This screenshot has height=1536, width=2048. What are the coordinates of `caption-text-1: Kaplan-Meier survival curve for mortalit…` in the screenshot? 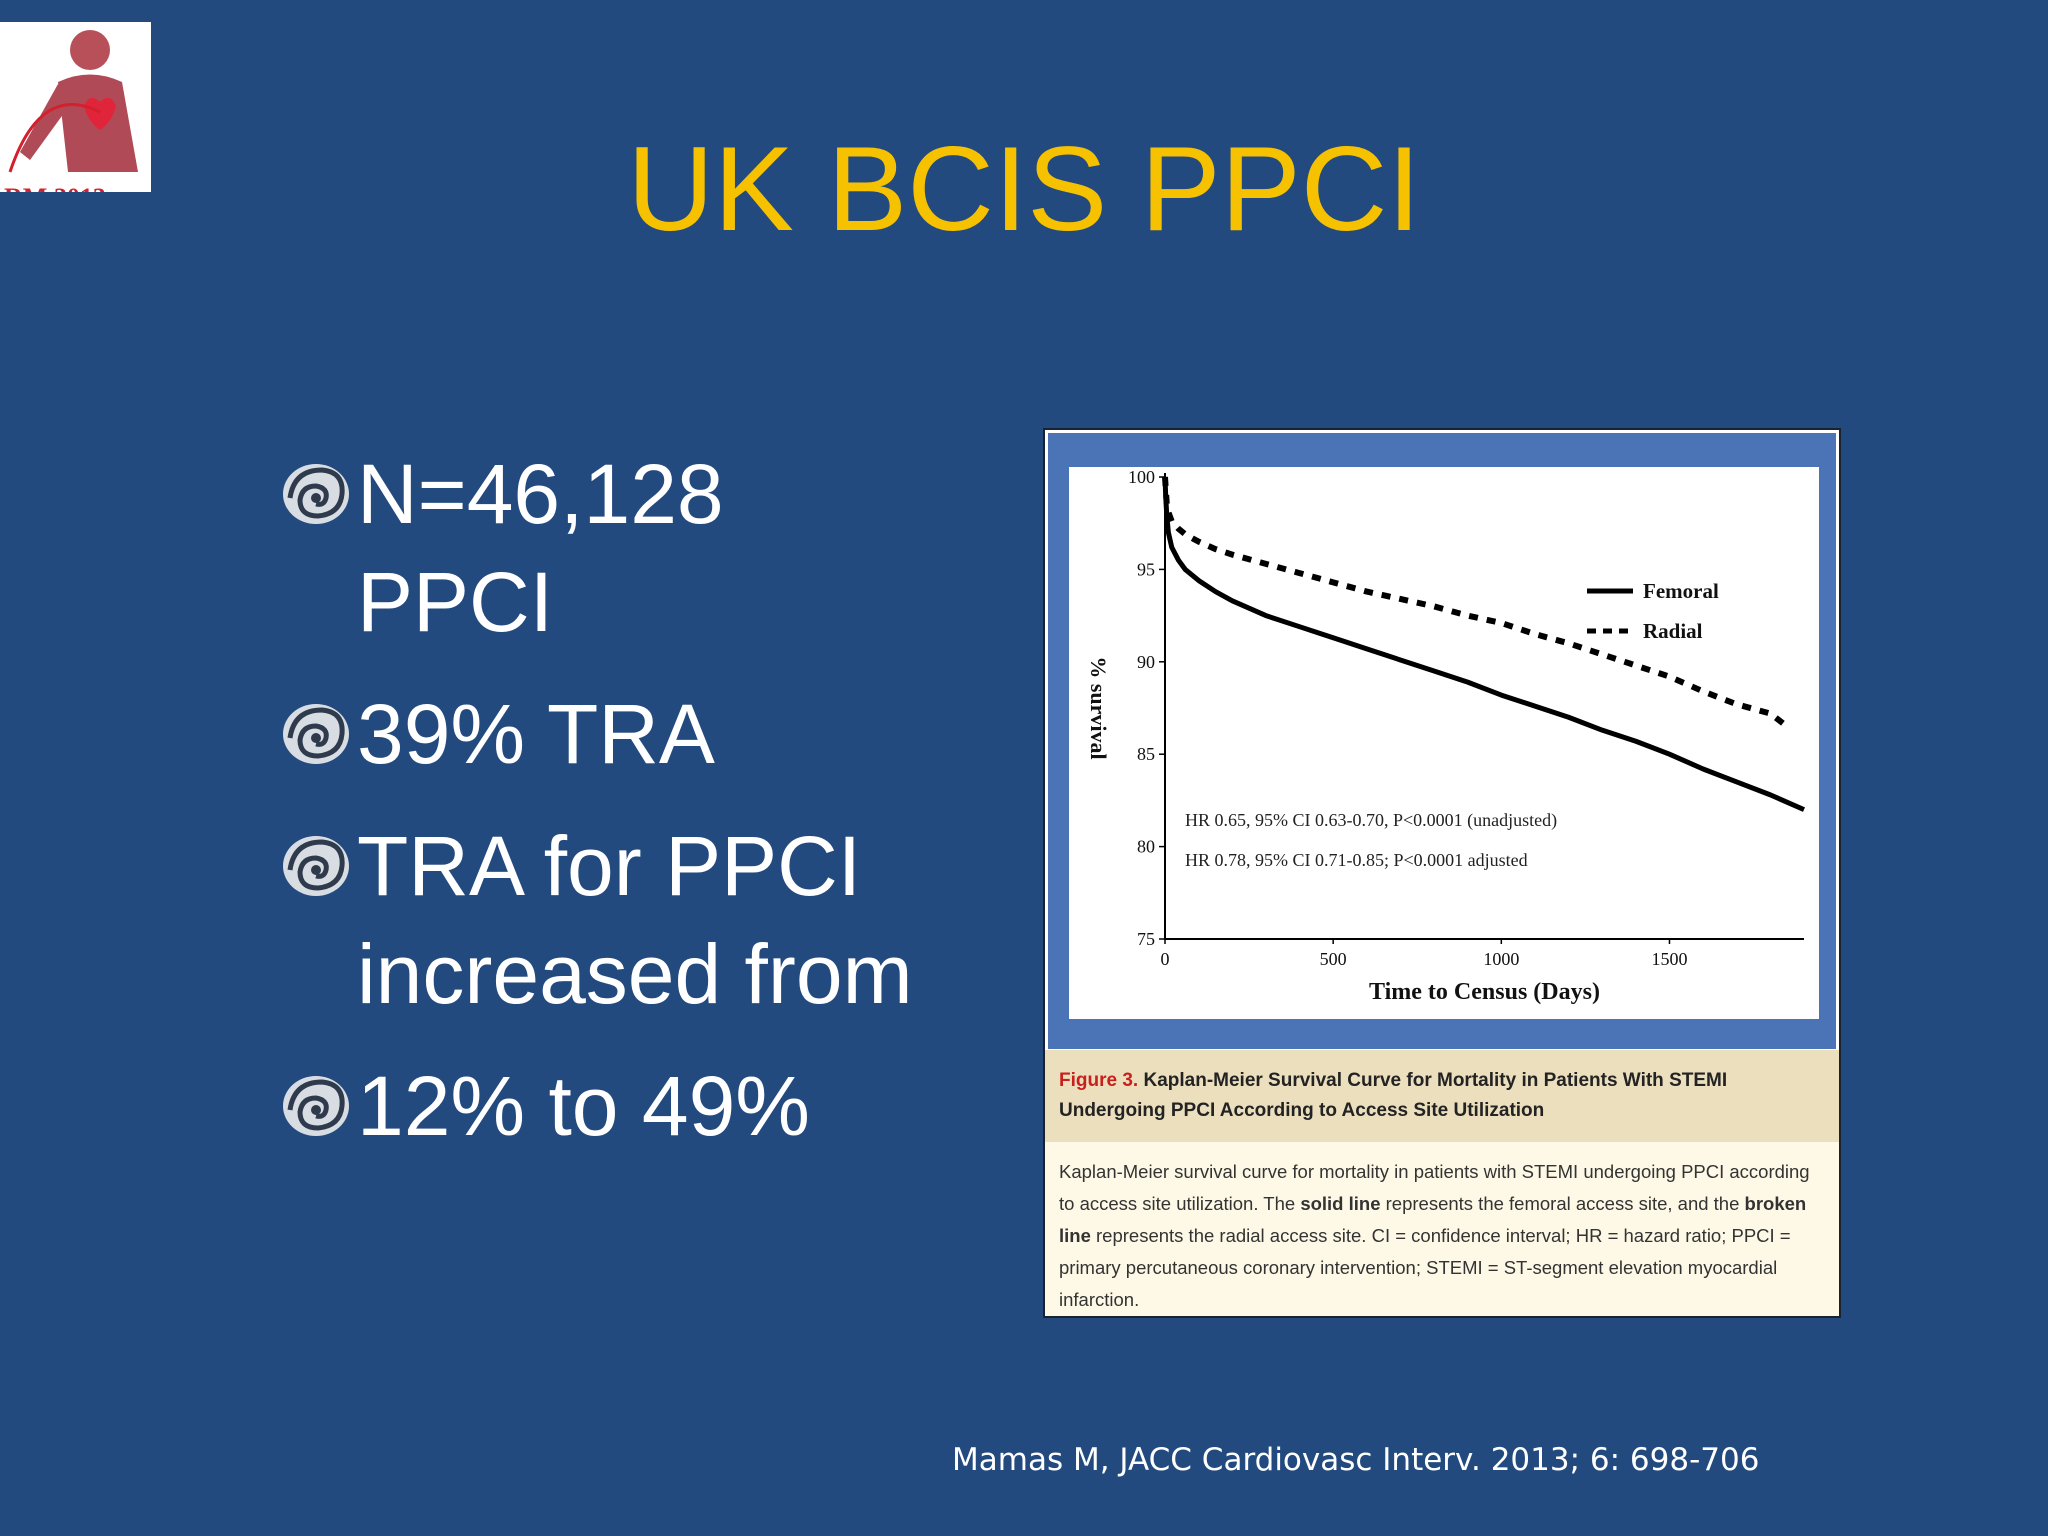 It's located at (1434, 1187).